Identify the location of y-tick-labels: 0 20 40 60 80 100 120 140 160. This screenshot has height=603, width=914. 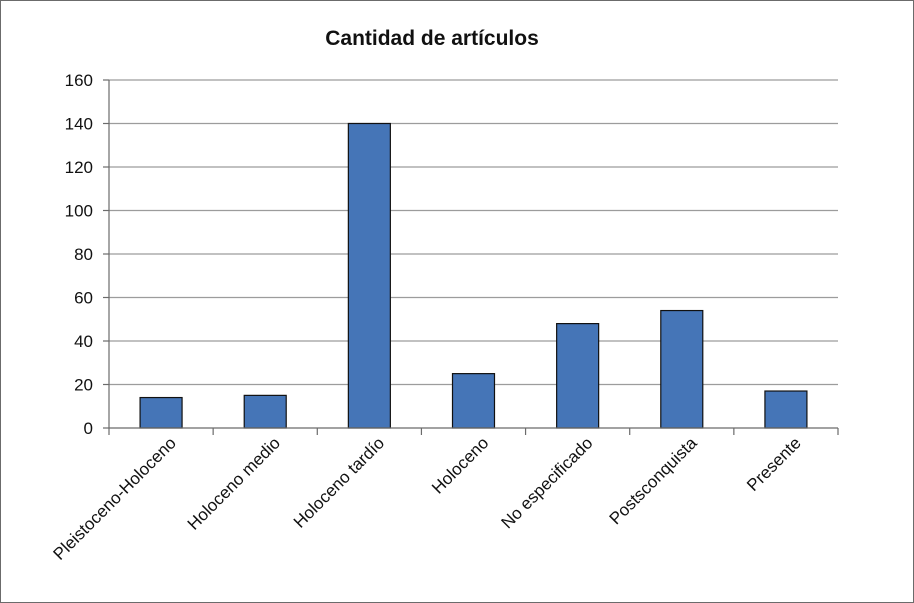
(79, 254).